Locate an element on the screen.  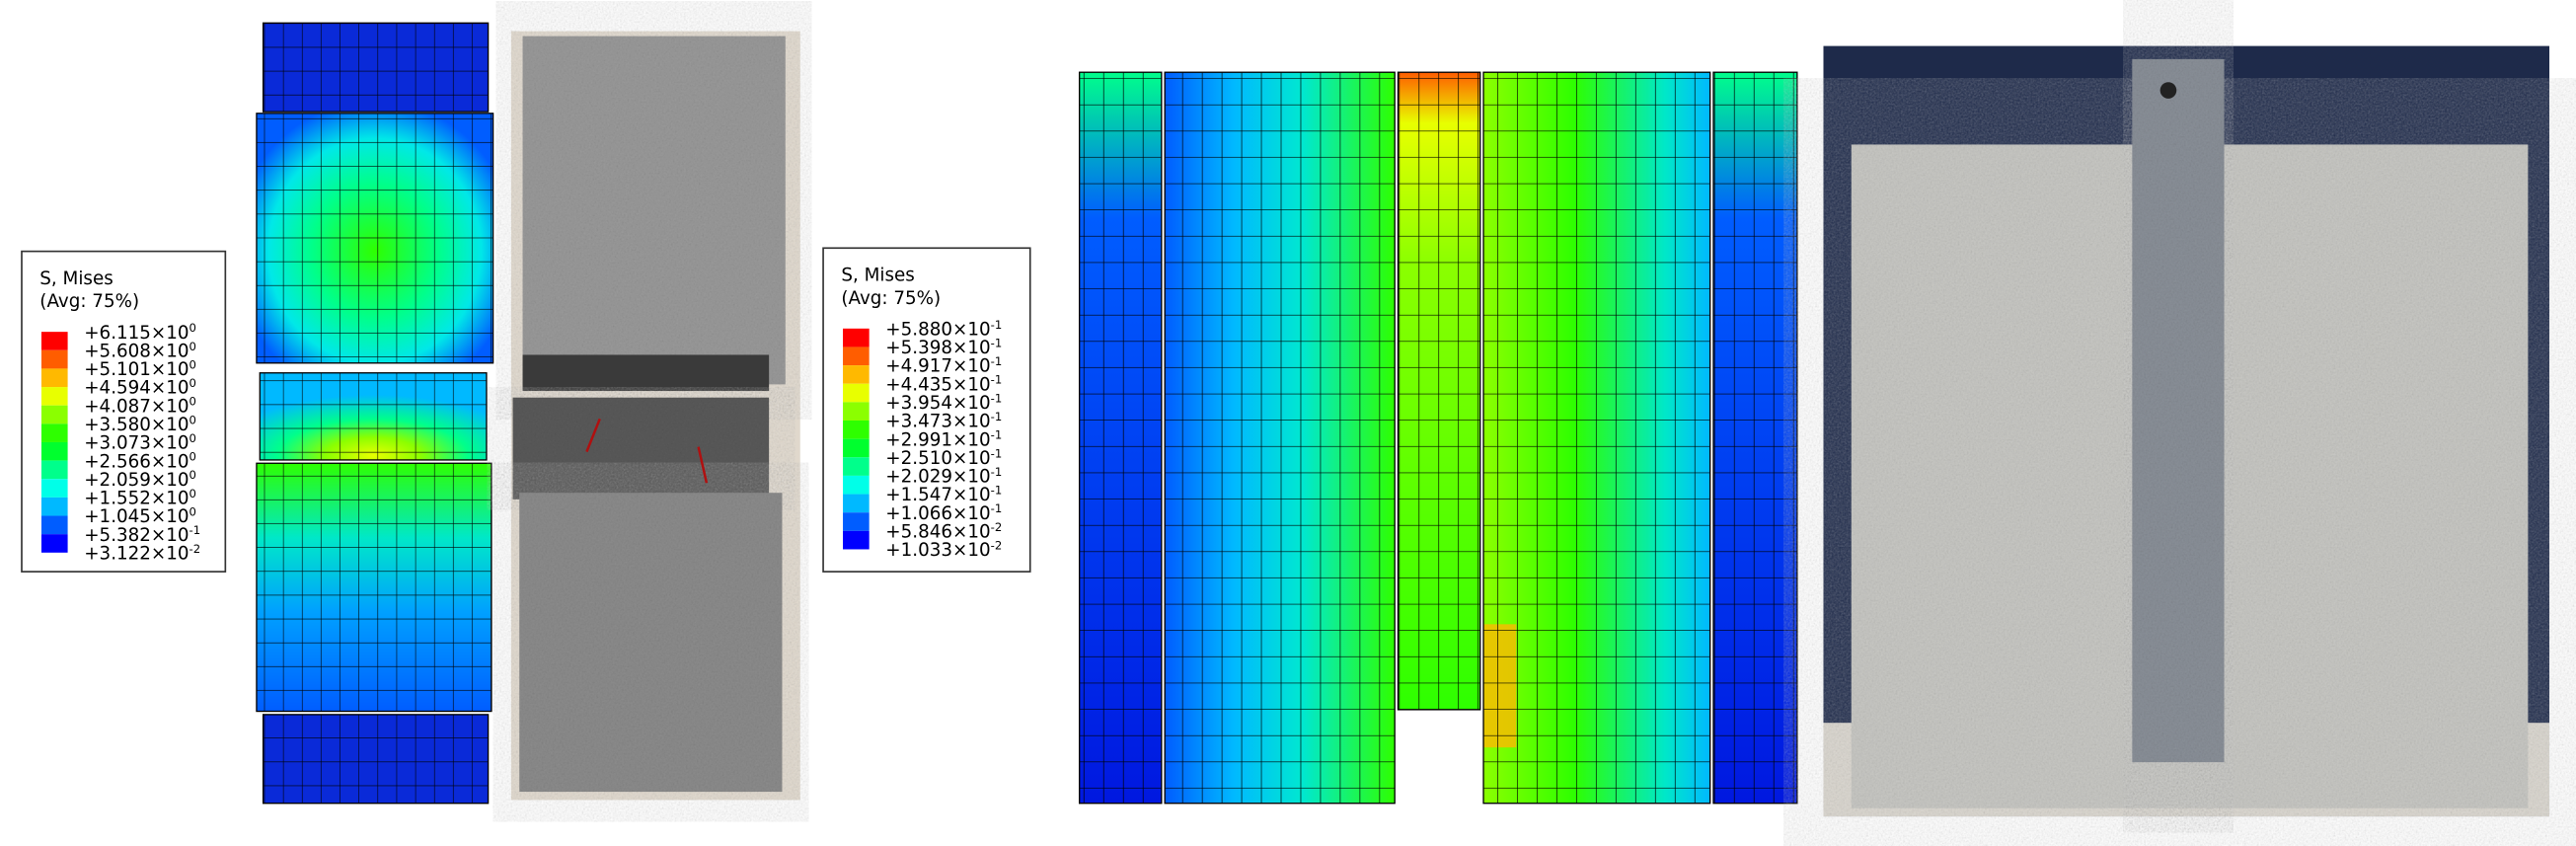
label-base: +4.087×10 is located at coordinates (137, 406).